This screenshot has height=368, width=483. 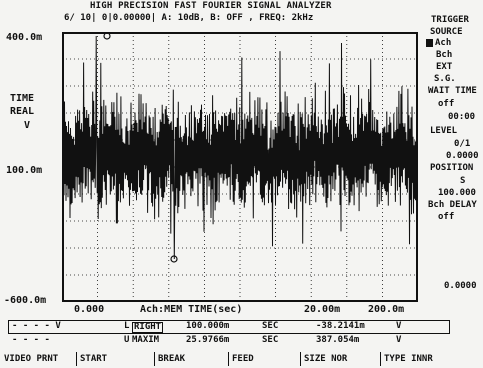 What do you see at coordinates (22, 98) in the screenshot?
I see `y-axis-title-line1: TIME` at bounding box center [22, 98].